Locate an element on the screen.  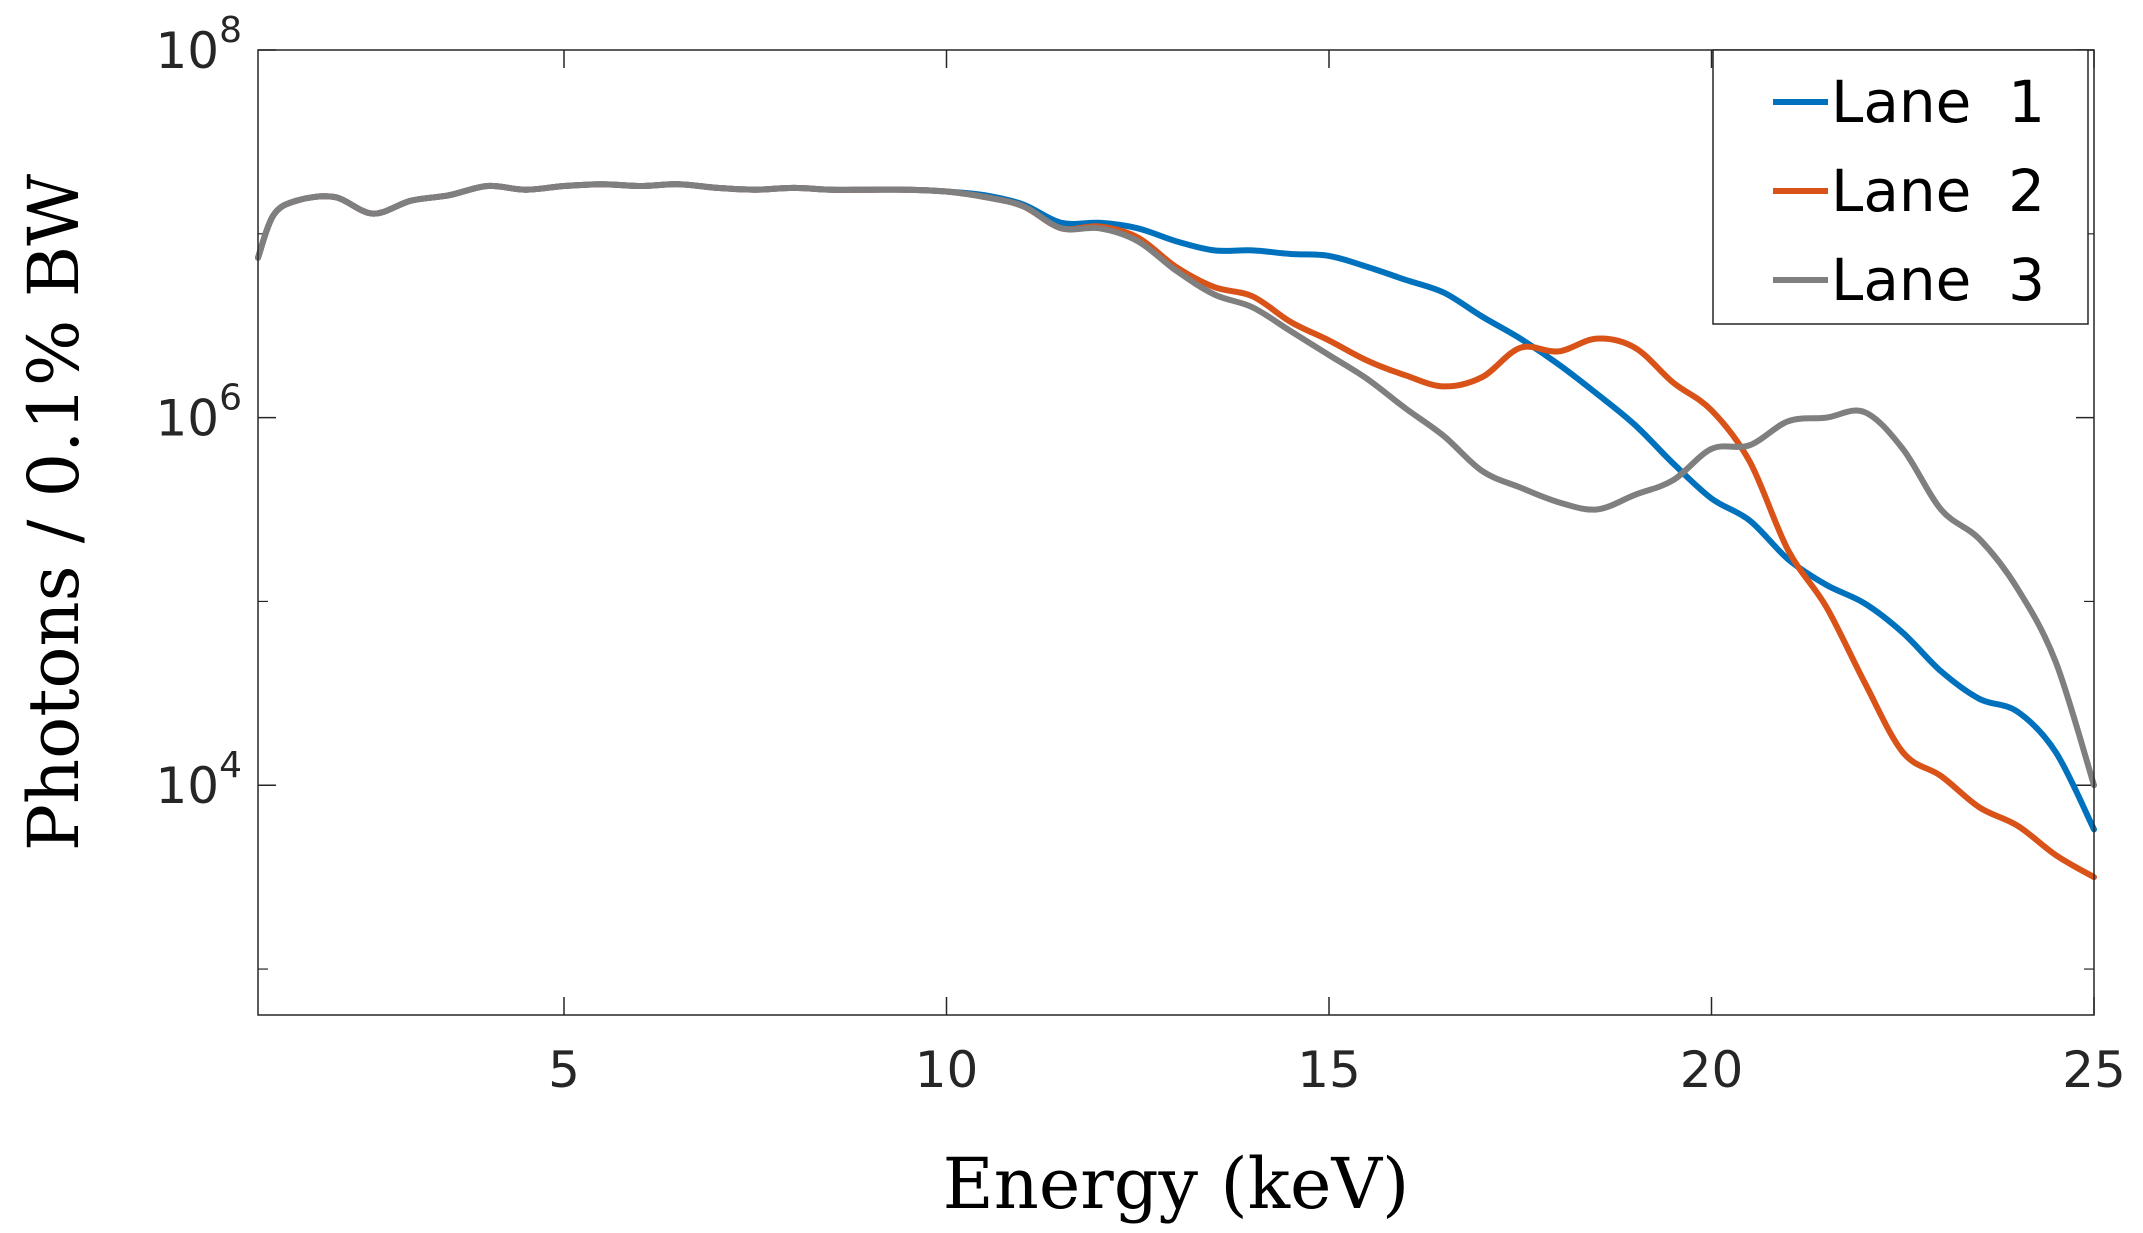
legend-label-lane-3: Lane 3 is located at coordinates (1938, 280).